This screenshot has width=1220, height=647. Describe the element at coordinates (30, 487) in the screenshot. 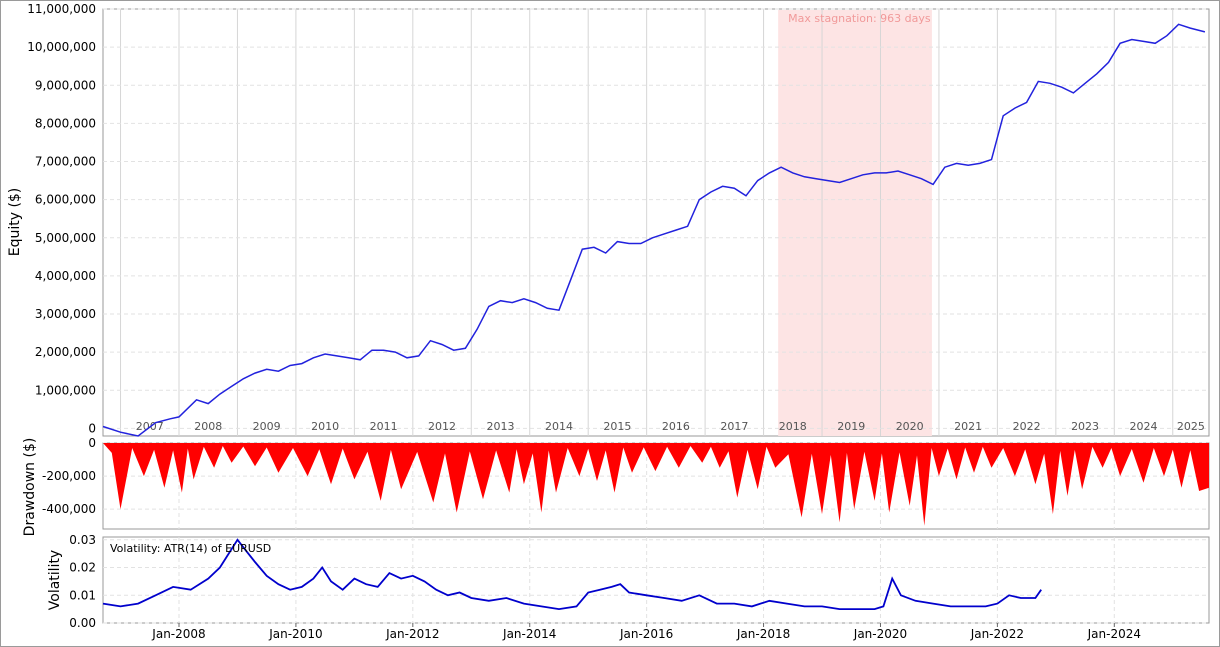

I see `drawdown-y-label: Drawdown ($)` at that location.